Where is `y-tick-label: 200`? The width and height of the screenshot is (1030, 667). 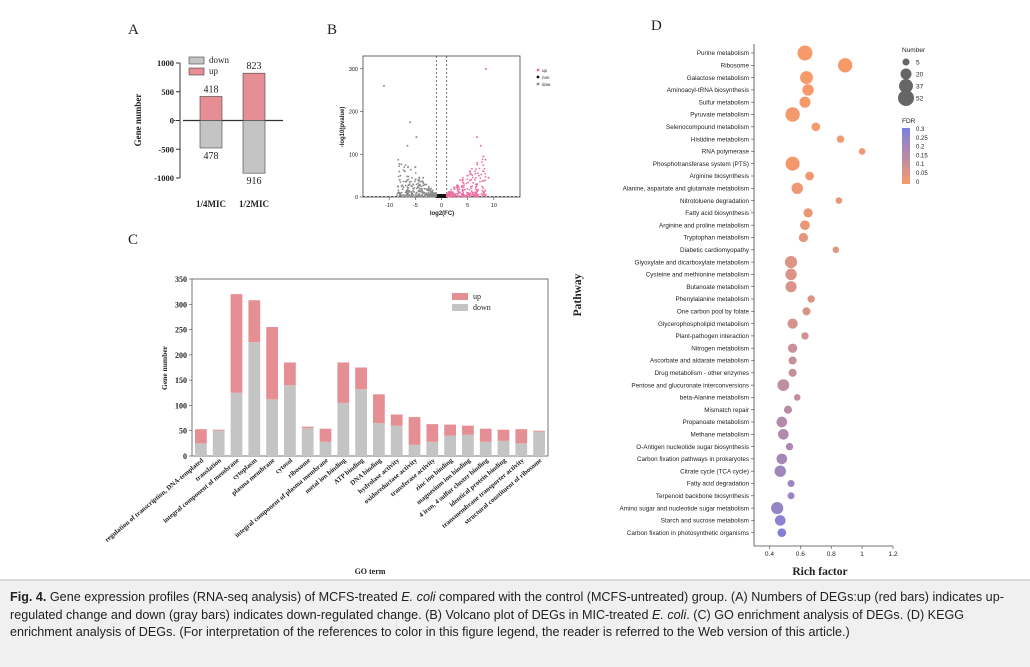 y-tick-label: 200 is located at coordinates (181, 355).